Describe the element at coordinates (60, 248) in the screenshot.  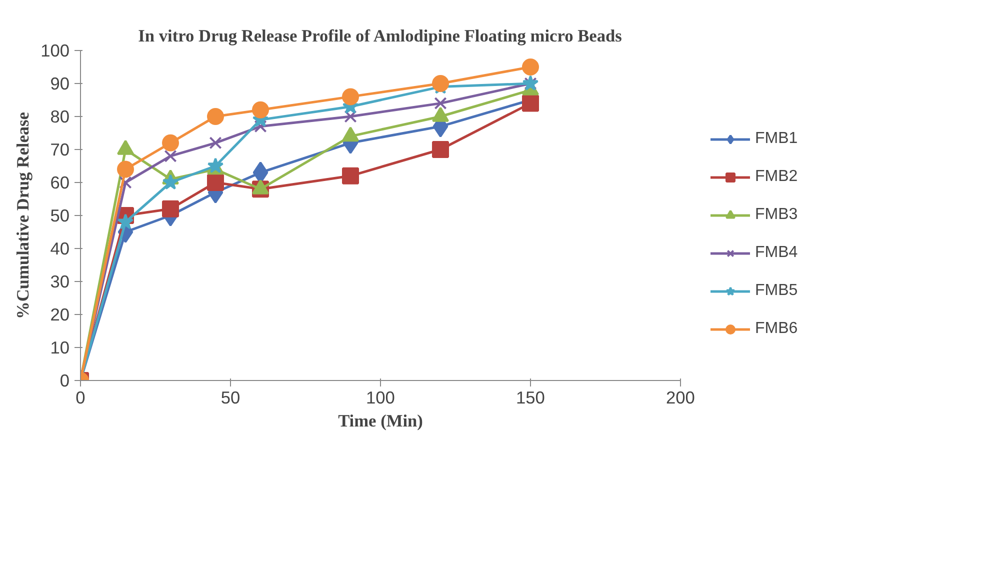
I see `y-tick-label: 40` at that location.